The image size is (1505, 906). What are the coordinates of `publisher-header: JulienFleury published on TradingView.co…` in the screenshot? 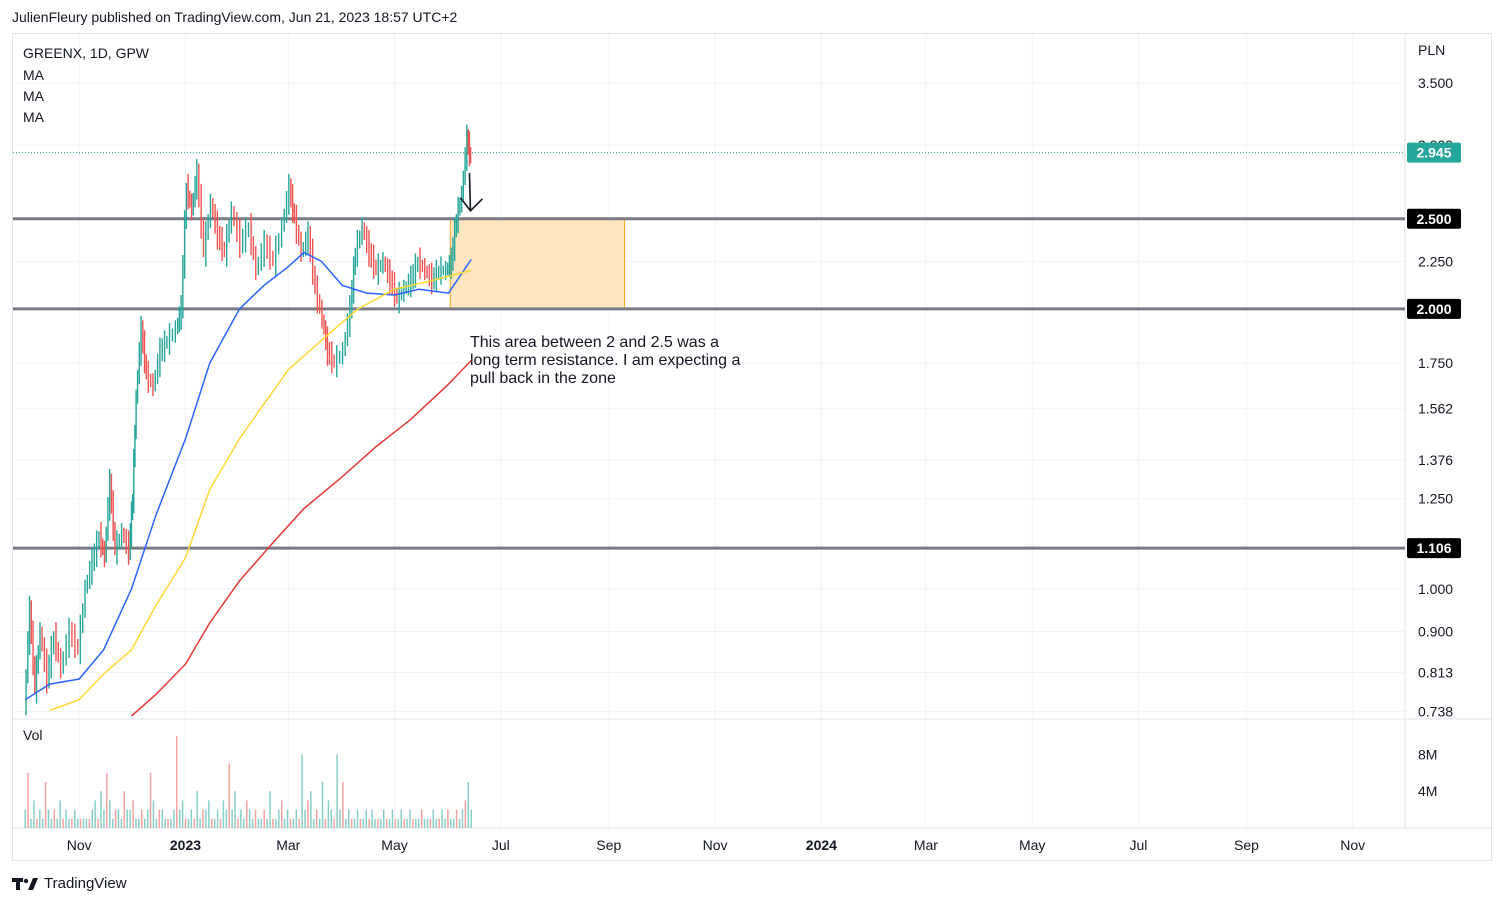 It's located at (235, 17).